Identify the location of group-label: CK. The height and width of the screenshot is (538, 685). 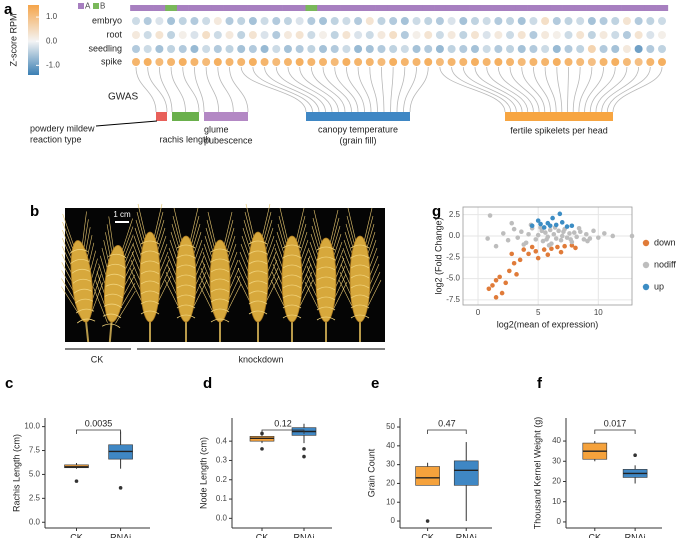
(97, 359).